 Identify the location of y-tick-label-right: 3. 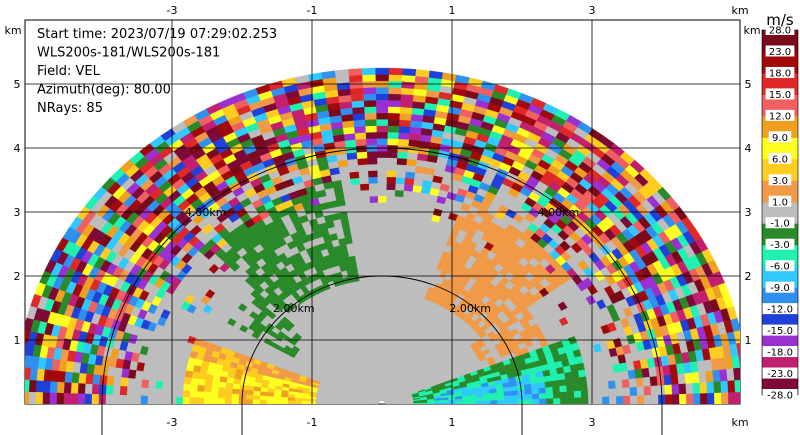
(748, 212).